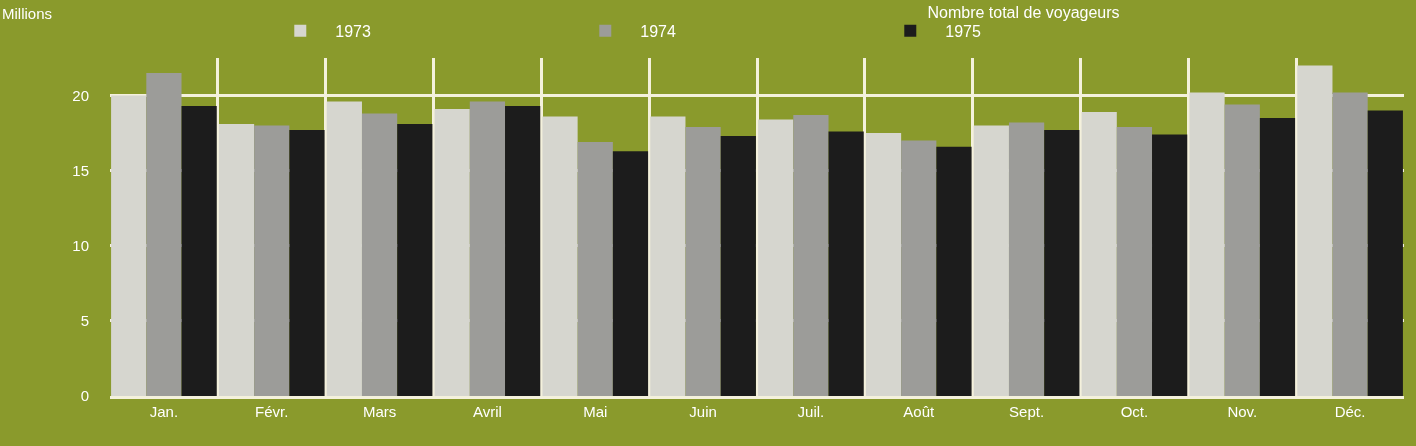 The width and height of the screenshot is (1416, 446). I want to click on y-tick-label: 10, so click(80, 246).